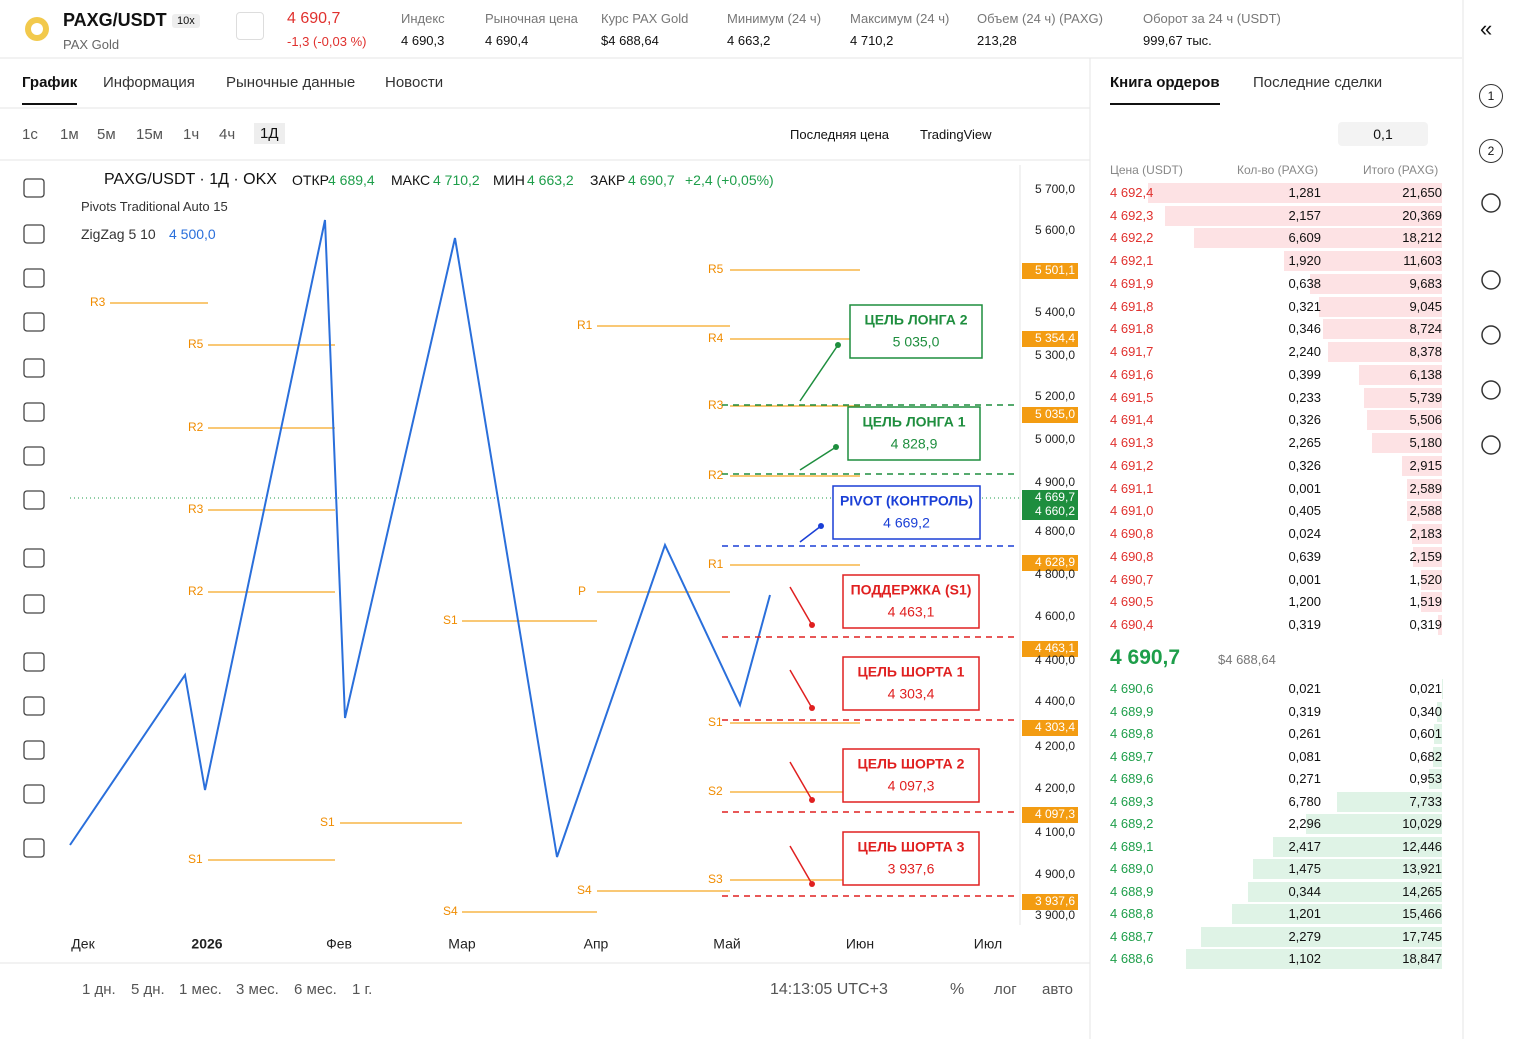 The width and height of the screenshot is (1514, 1039). What do you see at coordinates (1055, 660) in the screenshot?
I see `price-tick-label: 4 400,0` at bounding box center [1055, 660].